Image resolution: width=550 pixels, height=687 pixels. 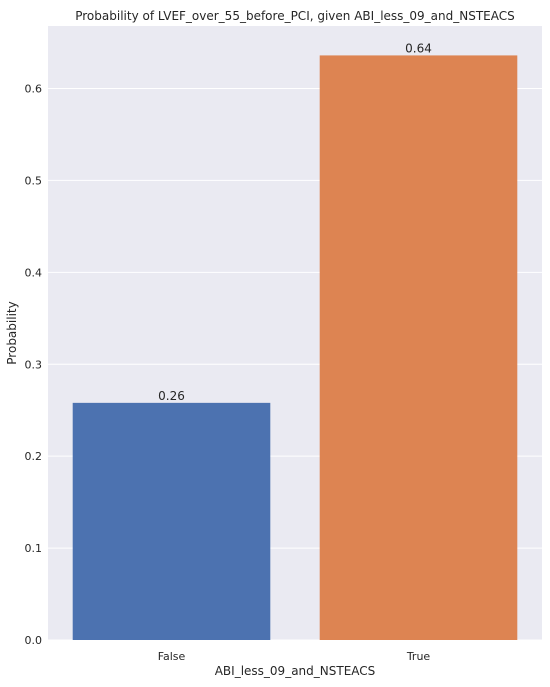 I want to click on x-tick-label: True, so click(x=418, y=656).